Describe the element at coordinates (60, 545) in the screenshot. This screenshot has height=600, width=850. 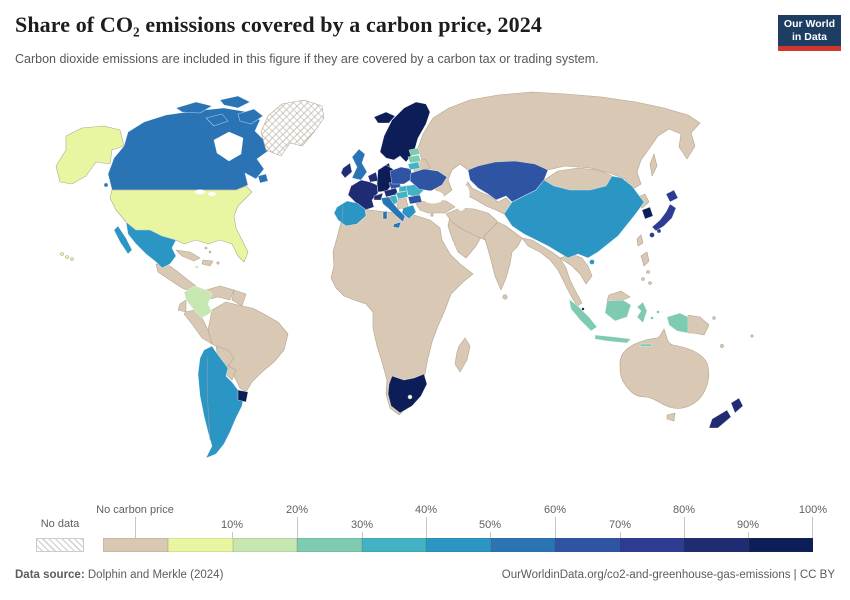
I see `legend-no-data-swatch` at that location.